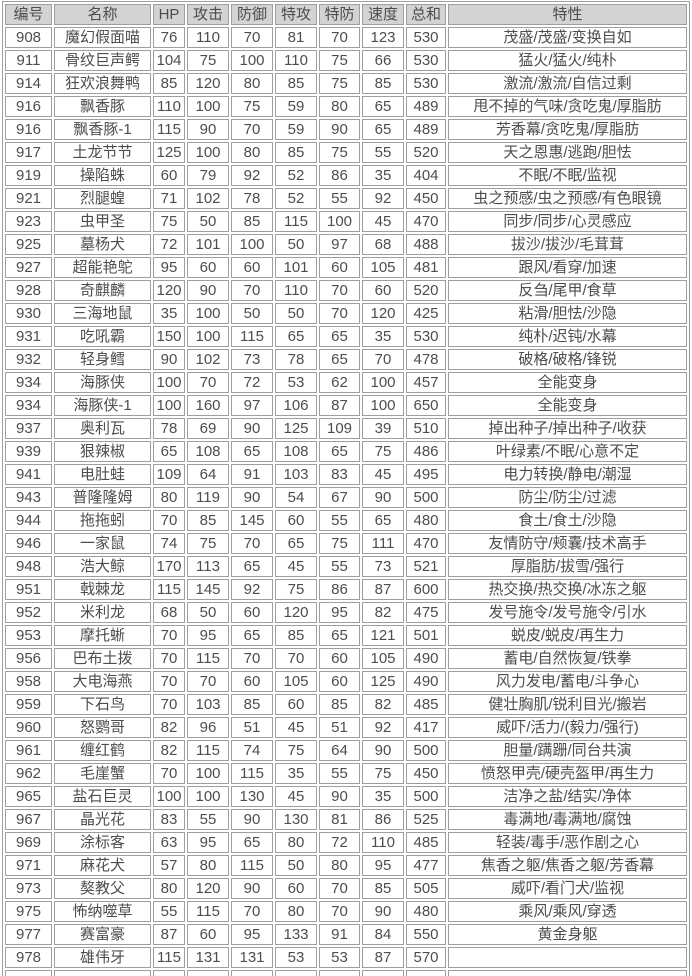 Image resolution: width=692 pixels, height=976 pixels. I want to click on cell-spe: 105, so click(383, 658).